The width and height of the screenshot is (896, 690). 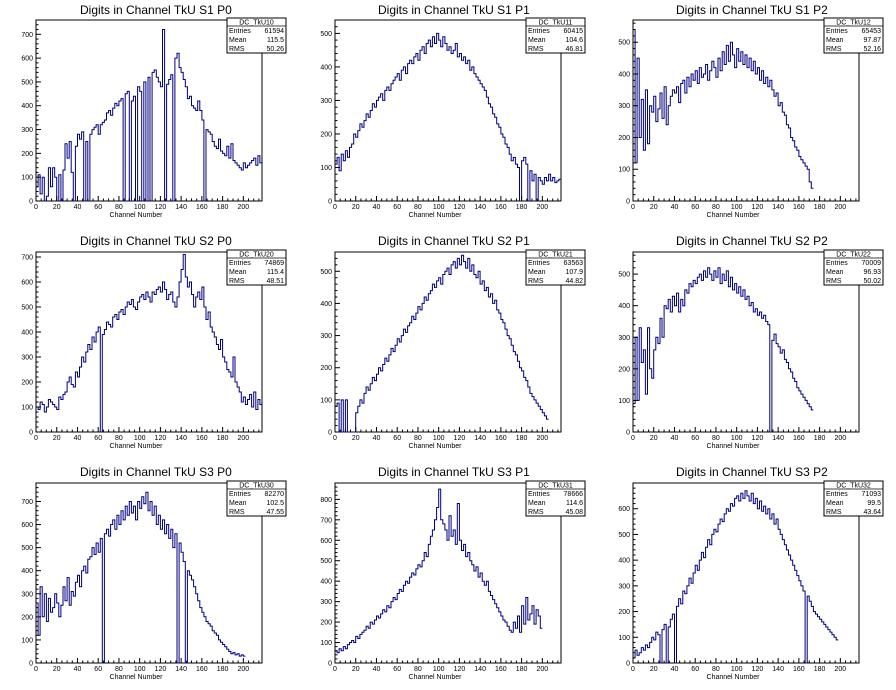 What do you see at coordinates (555, 23) in the screenshot?
I see `stats-name: DC_TkU11` at bounding box center [555, 23].